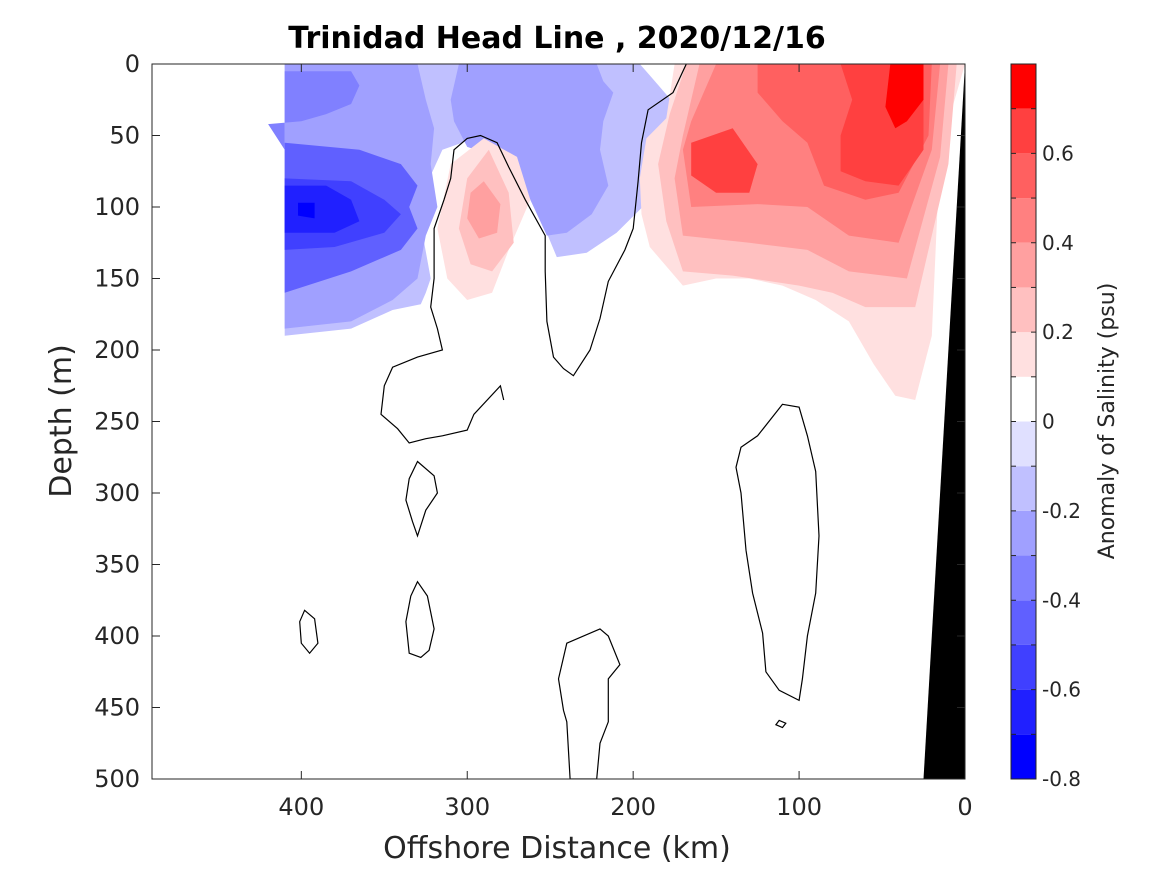  Describe the element at coordinates (61, 421) in the screenshot. I see `y-axis-label: Depth (m)` at that location.